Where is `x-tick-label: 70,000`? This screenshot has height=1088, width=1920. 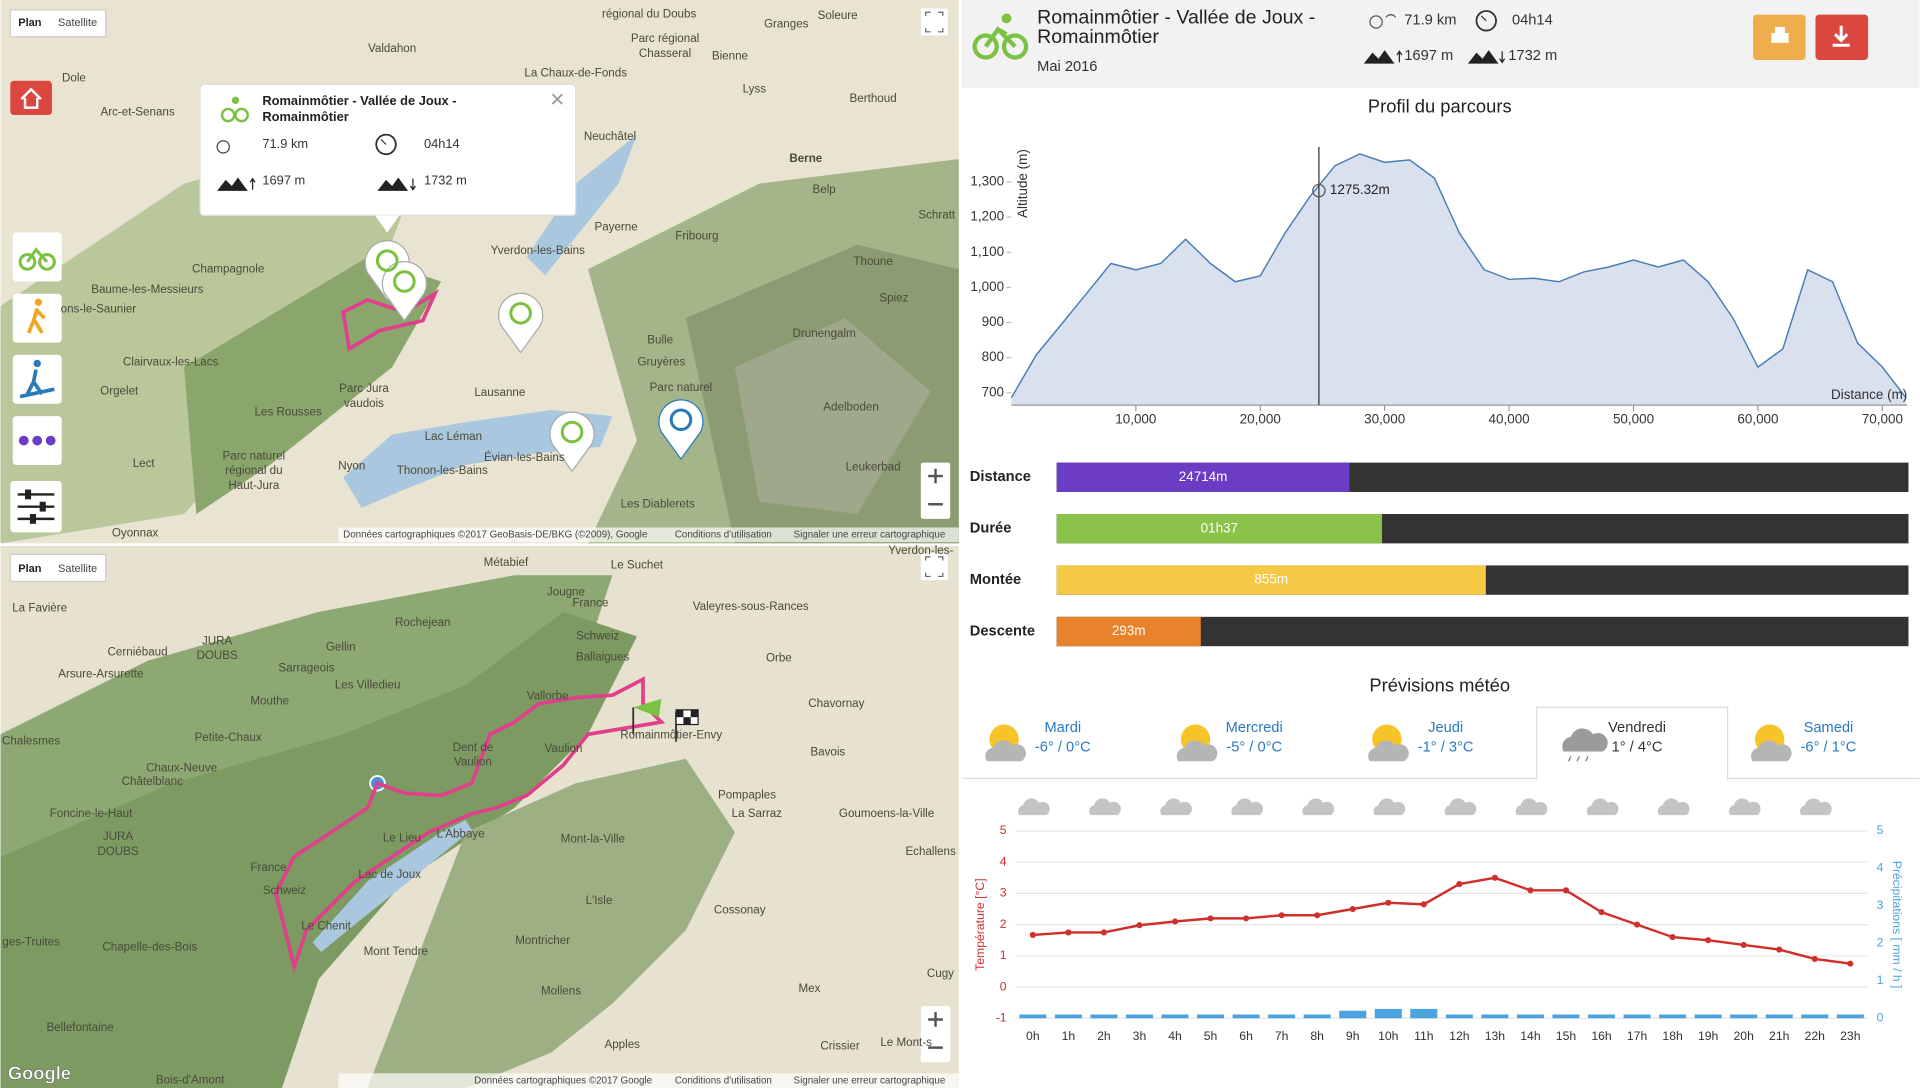 x-tick-label: 70,000 is located at coordinates (1882, 418).